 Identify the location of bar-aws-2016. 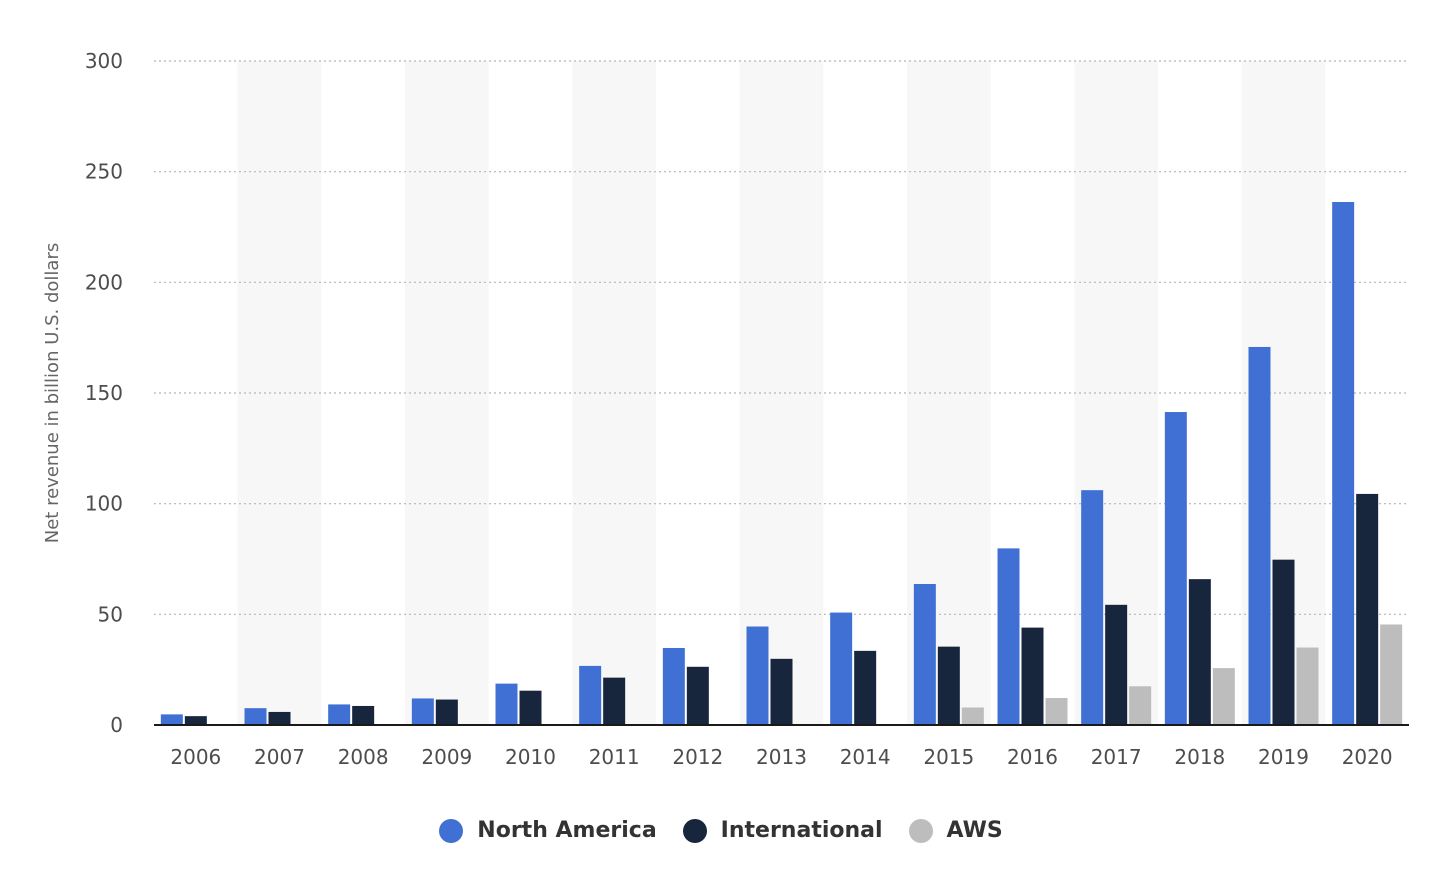
(1056, 711).